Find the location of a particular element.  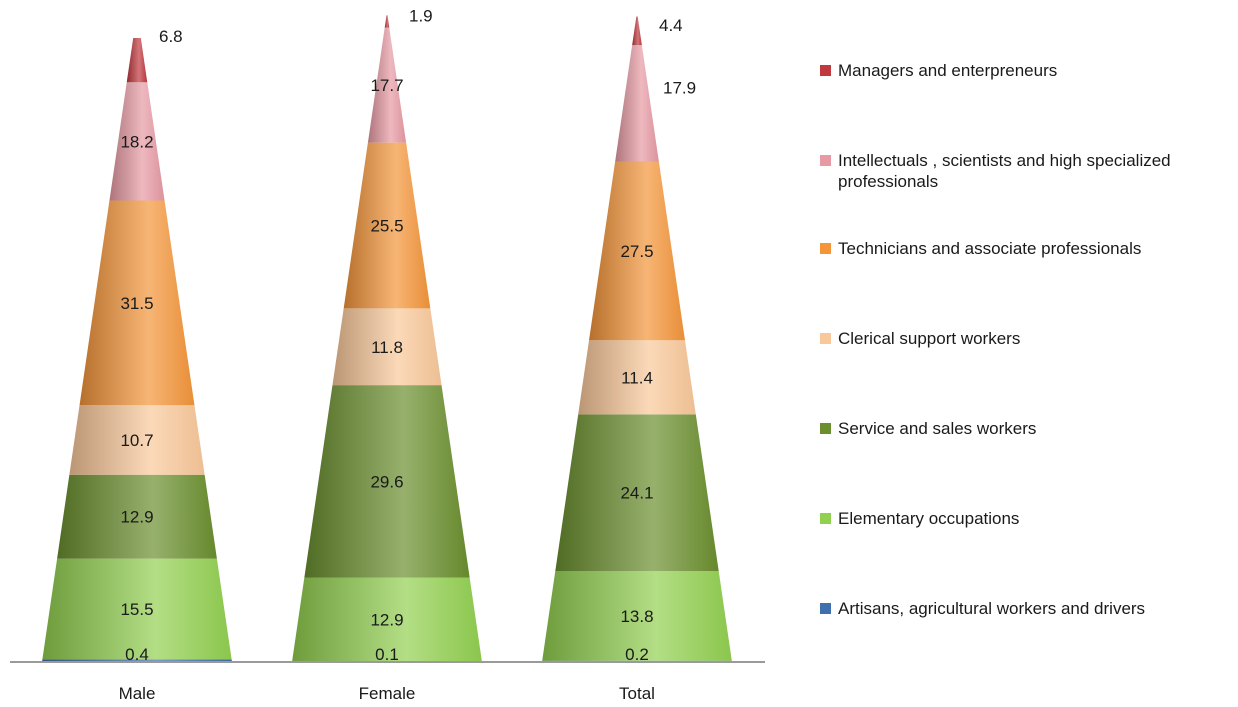

legend-label: Technicians and associate professionals is located at coordinates (990, 248).